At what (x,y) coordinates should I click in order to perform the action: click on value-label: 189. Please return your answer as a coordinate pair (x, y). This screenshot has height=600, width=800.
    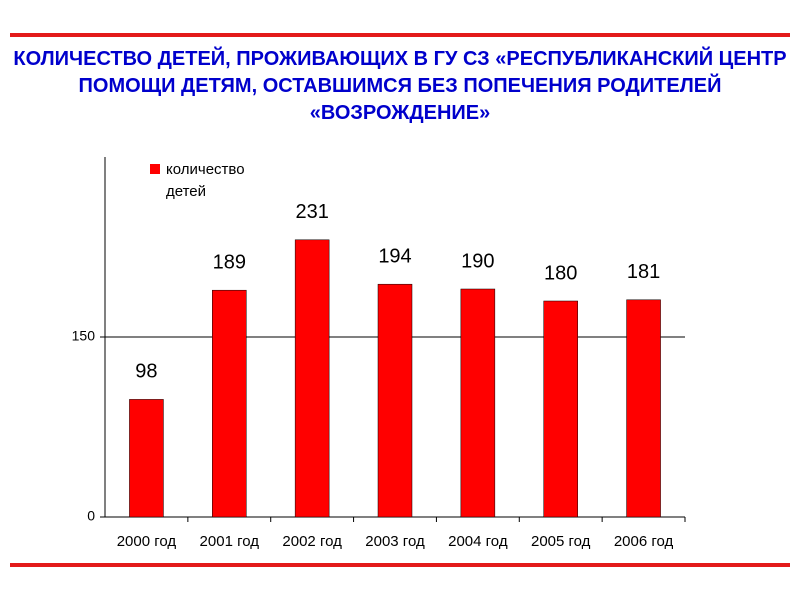
    Looking at the image, I should click on (229, 262).